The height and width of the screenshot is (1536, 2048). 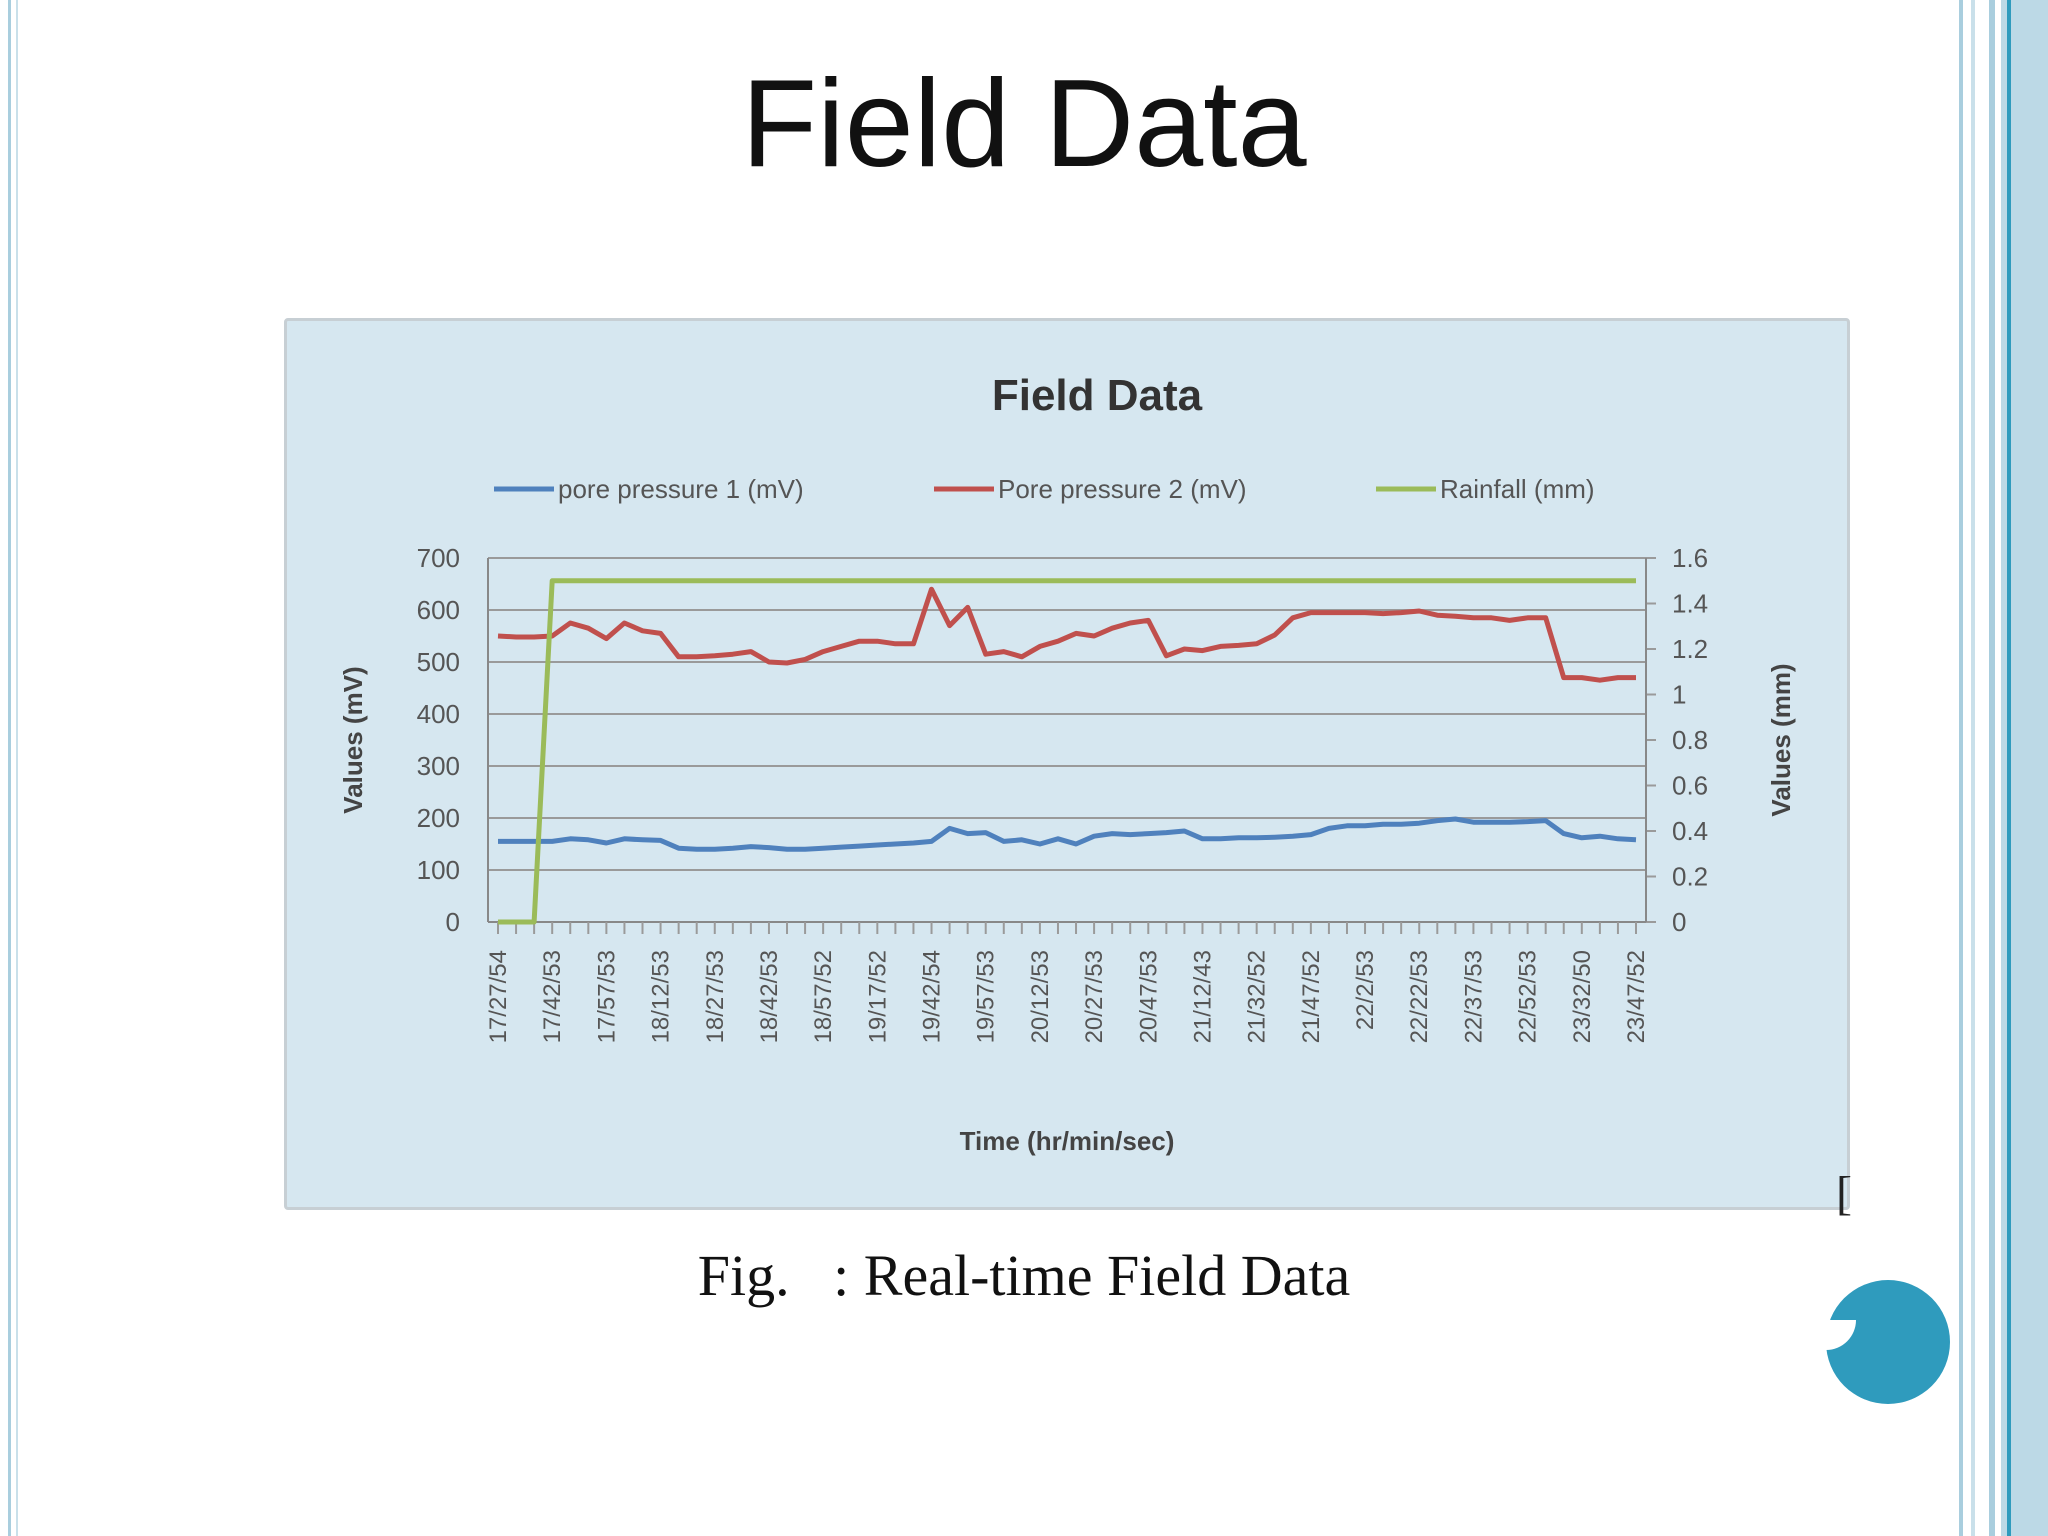 I want to click on y-axis-label: Values (mV), so click(x=353, y=739).